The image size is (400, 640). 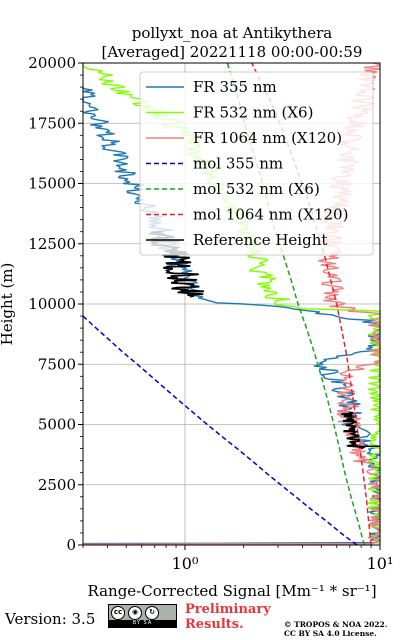 What do you see at coordinates (142, 623) in the screenshot?
I see `cc-badge-label: BY SA` at bounding box center [142, 623].